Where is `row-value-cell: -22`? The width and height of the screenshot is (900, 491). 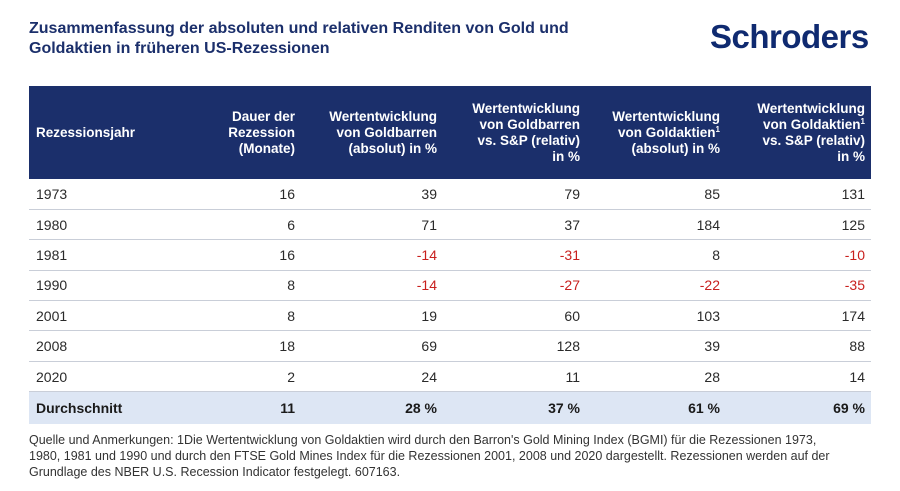
row-value-cell: -22 is located at coordinates (656, 286).